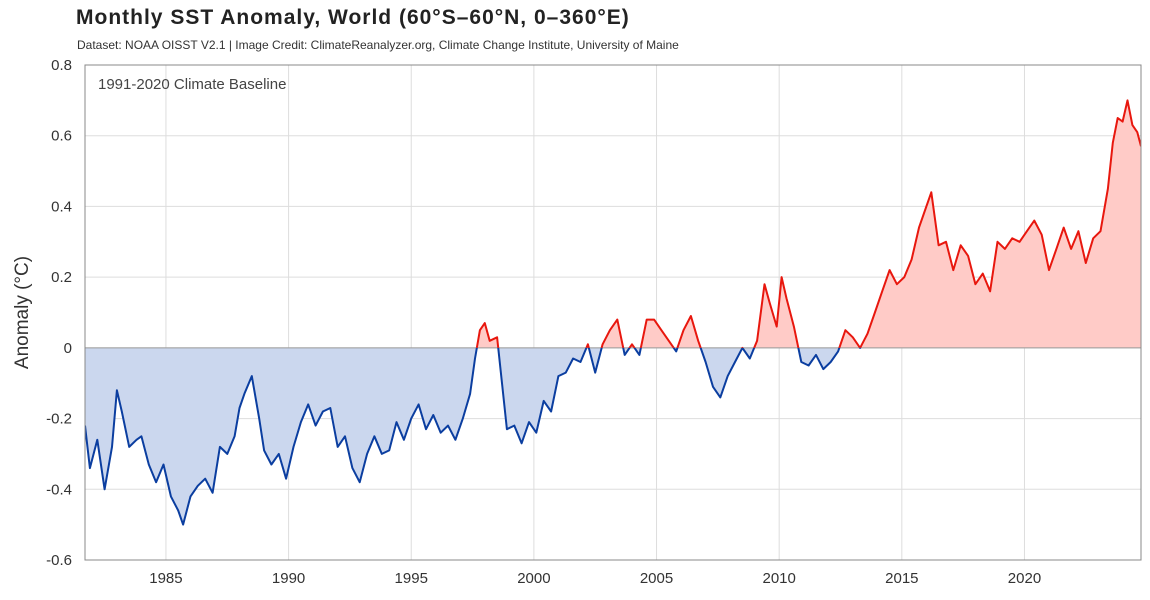  Describe the element at coordinates (533, 578) in the screenshot. I see `x-tick-label: 2000` at that location.